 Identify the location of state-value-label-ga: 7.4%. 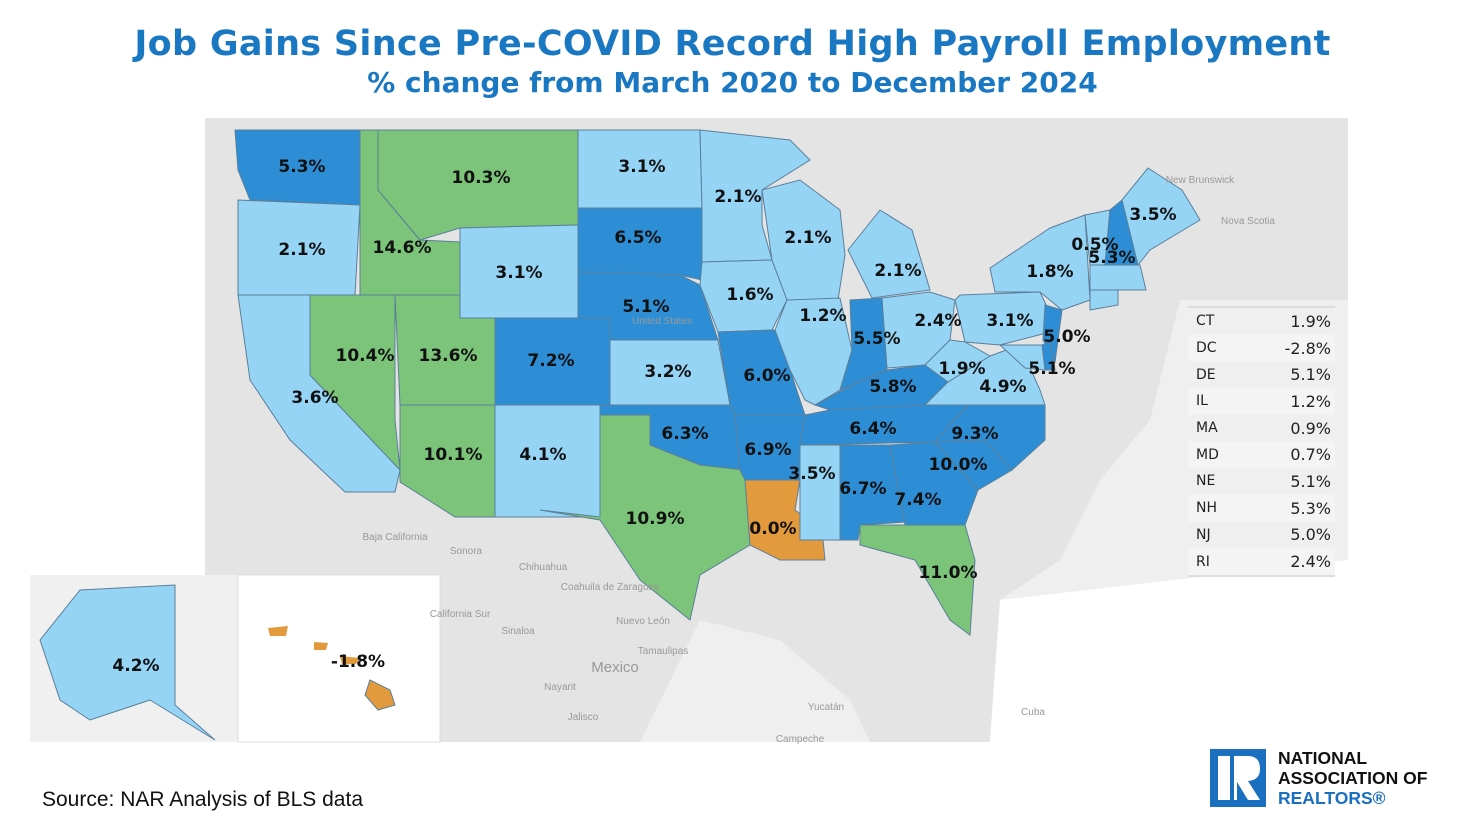
(917, 500).